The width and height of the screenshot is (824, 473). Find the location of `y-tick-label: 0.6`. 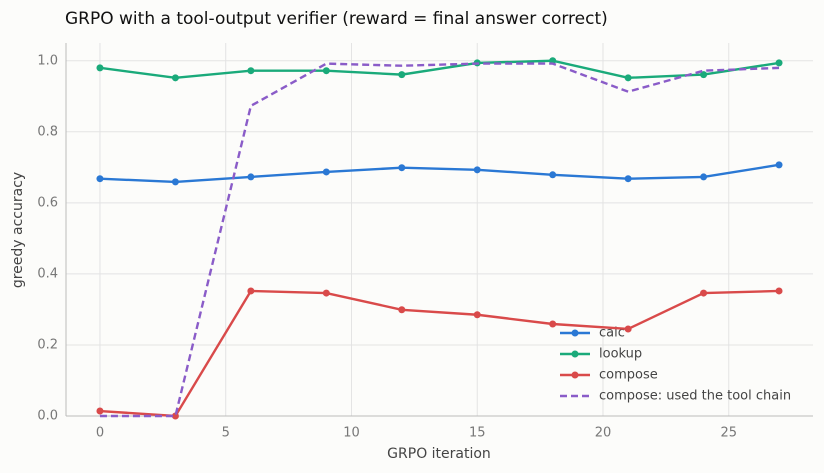

y-tick-label: 0.6 is located at coordinates (47, 202).